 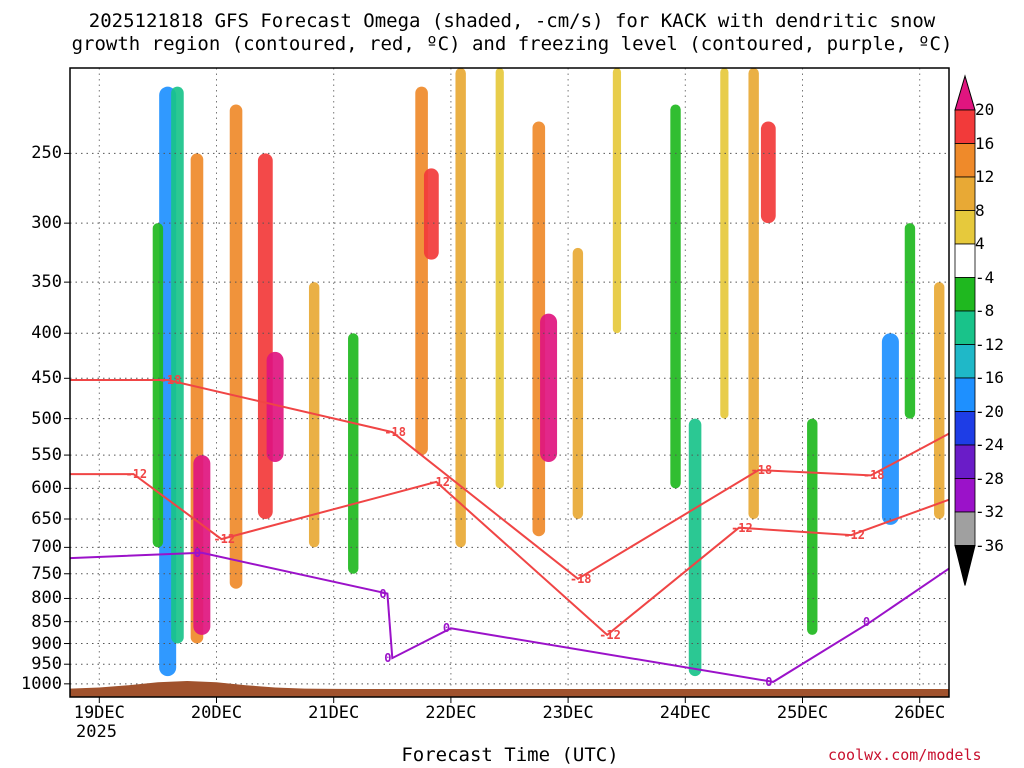 I want to click on freezing-level-contours, so click(x=509, y=617).